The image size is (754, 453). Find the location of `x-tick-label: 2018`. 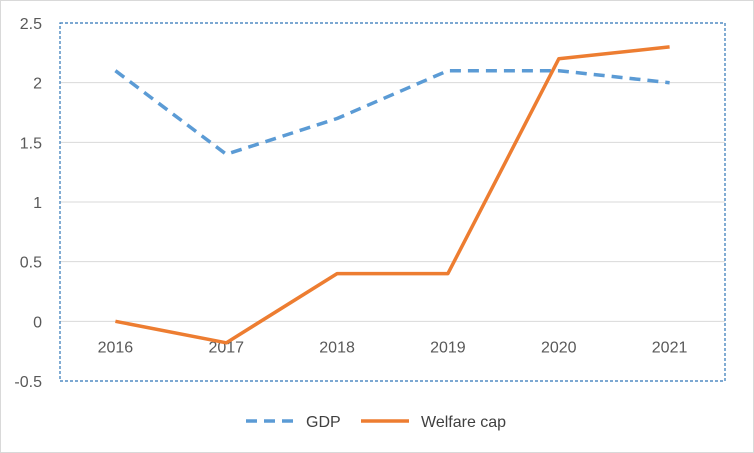

x-tick-label: 2018 is located at coordinates (337, 347).